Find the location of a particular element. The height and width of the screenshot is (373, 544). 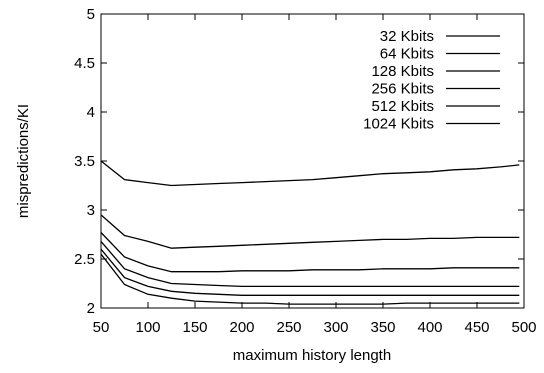

series-line-128-kbits is located at coordinates (310, 252).